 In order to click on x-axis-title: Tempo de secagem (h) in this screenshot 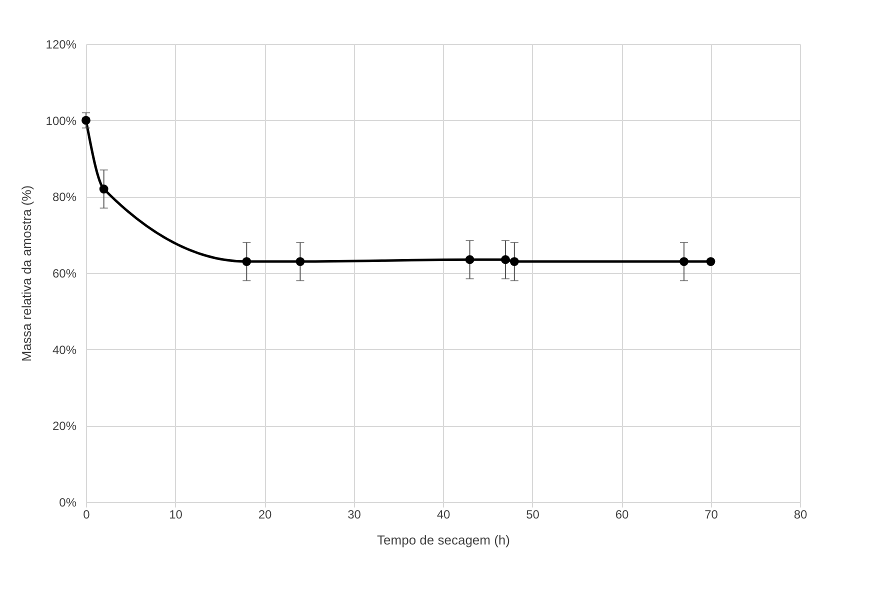, I will do `click(443, 540)`.